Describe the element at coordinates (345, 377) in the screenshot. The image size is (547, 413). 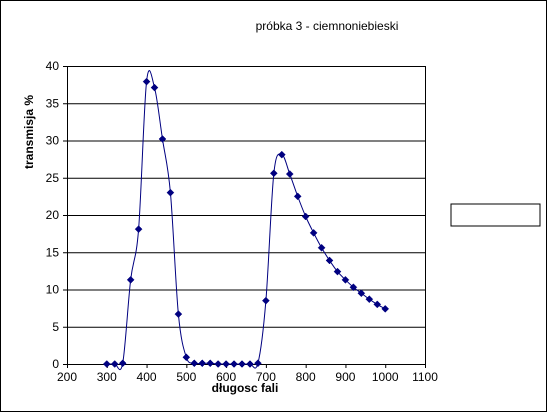
I see `x-tick-label-7: 900` at that location.